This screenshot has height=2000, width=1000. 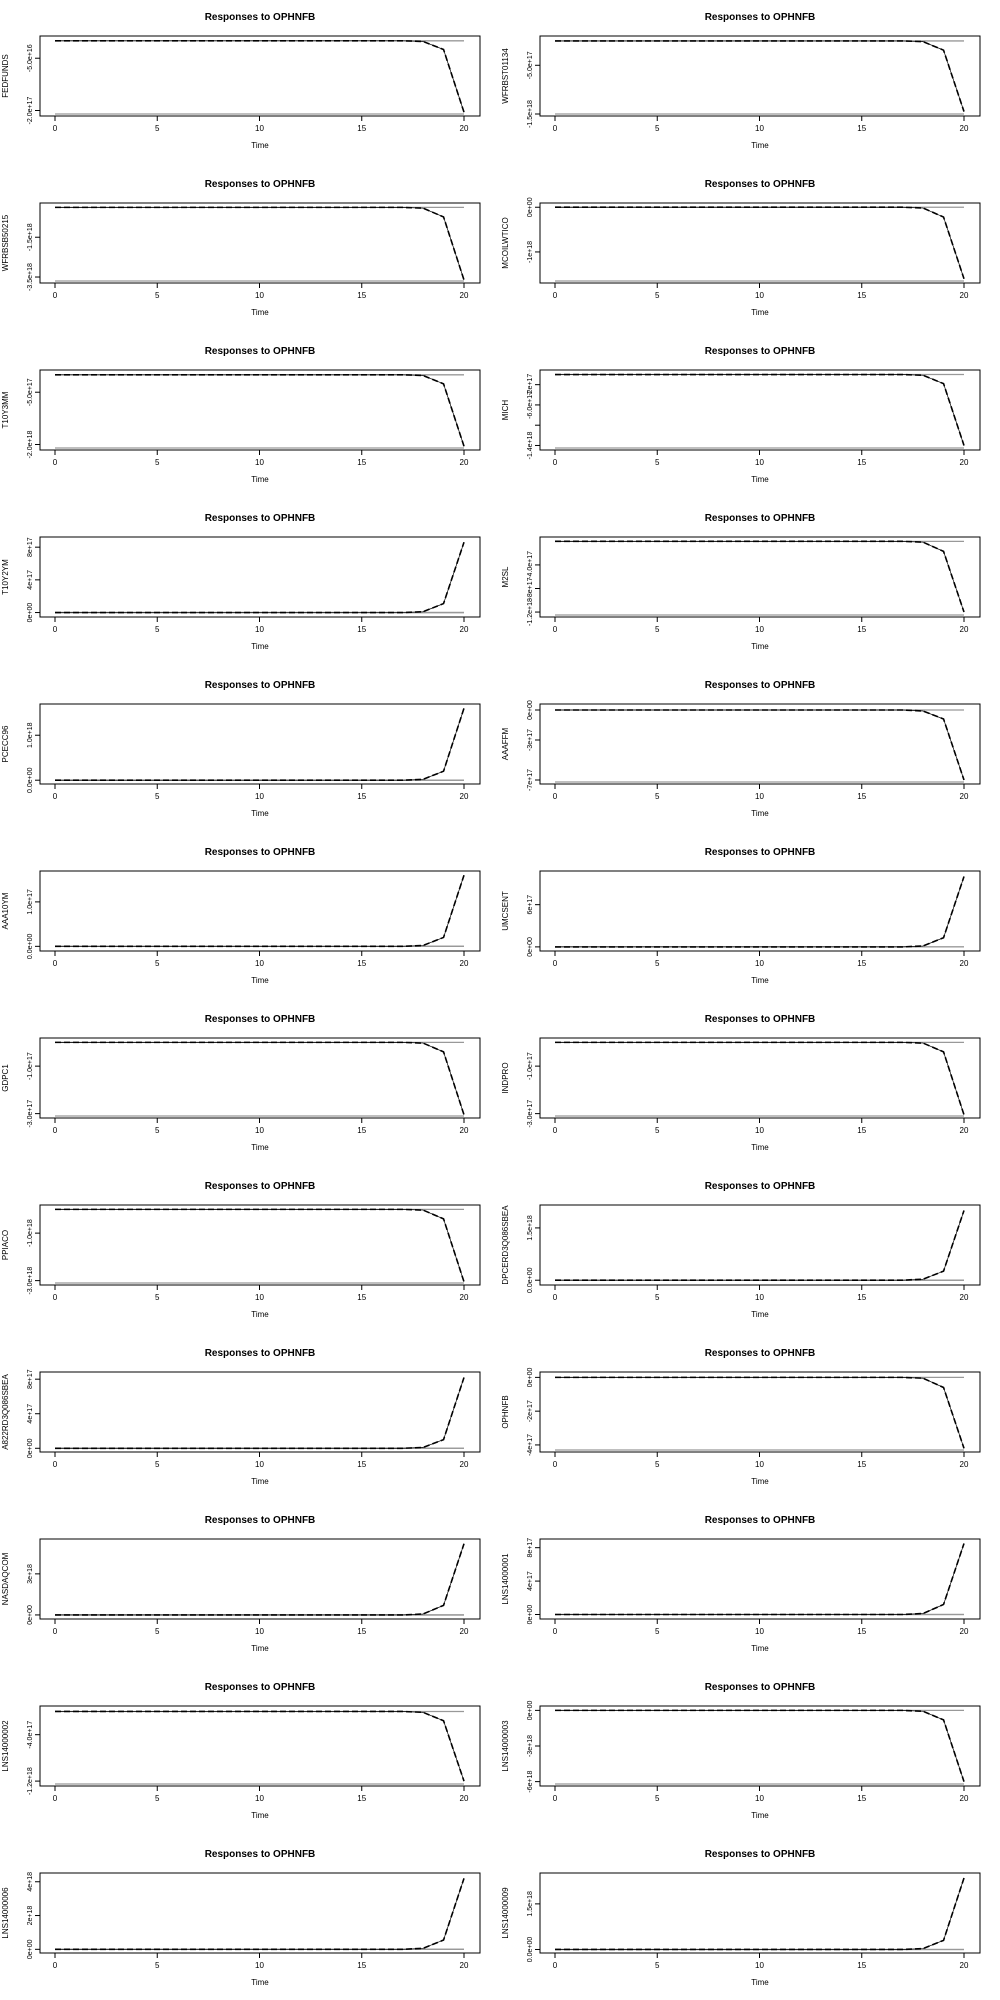 What do you see at coordinates (5, 1578) in the screenshot?
I see `y-axis-label: NASDAQCOM` at bounding box center [5, 1578].